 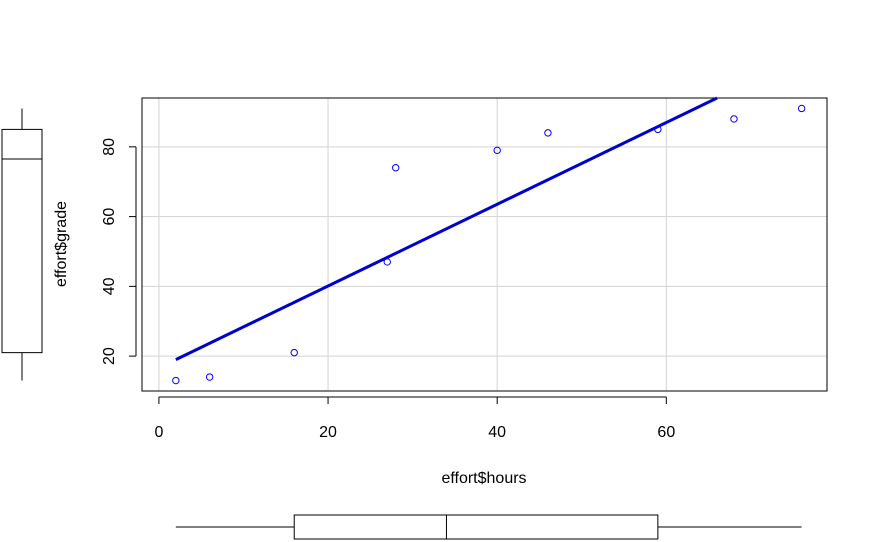 What do you see at coordinates (22, 241) in the screenshot?
I see `y-boxplot-box` at bounding box center [22, 241].